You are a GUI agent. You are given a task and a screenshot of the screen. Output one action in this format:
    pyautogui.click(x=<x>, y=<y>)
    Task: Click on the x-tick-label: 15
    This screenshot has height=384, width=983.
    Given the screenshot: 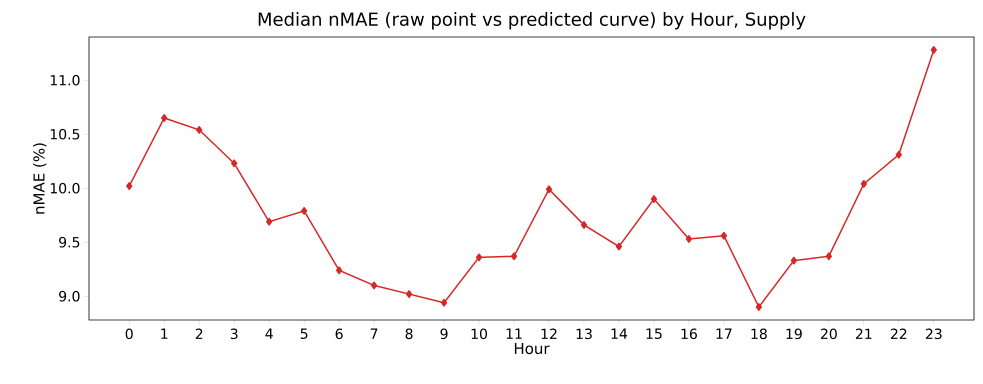 What is the action you would take?
    pyautogui.click(x=654, y=333)
    